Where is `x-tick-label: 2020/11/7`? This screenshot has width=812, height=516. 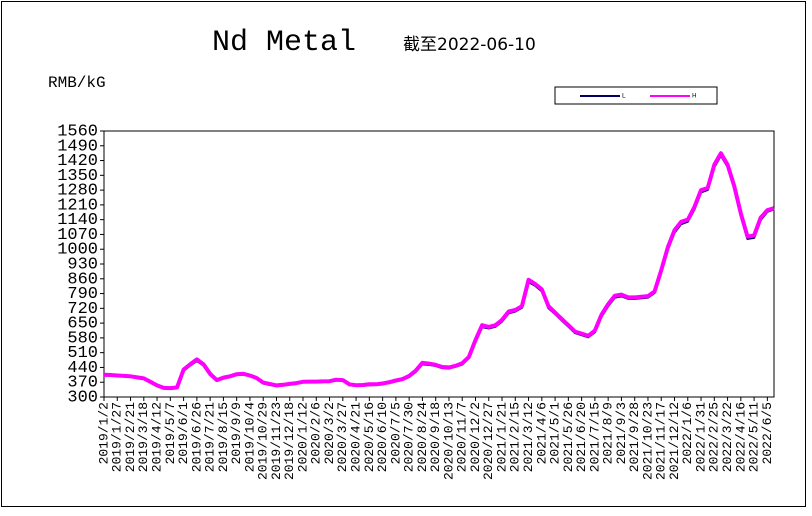 x-tick-label: 2020/11/7 is located at coordinates (462, 437).